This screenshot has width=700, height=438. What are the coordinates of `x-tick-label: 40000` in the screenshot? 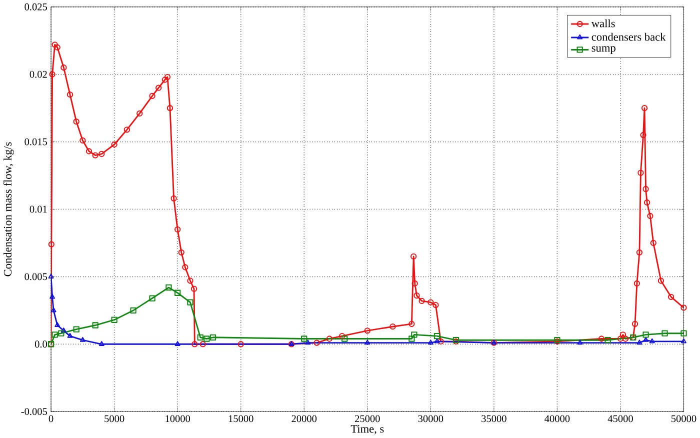 It's located at (557, 418).